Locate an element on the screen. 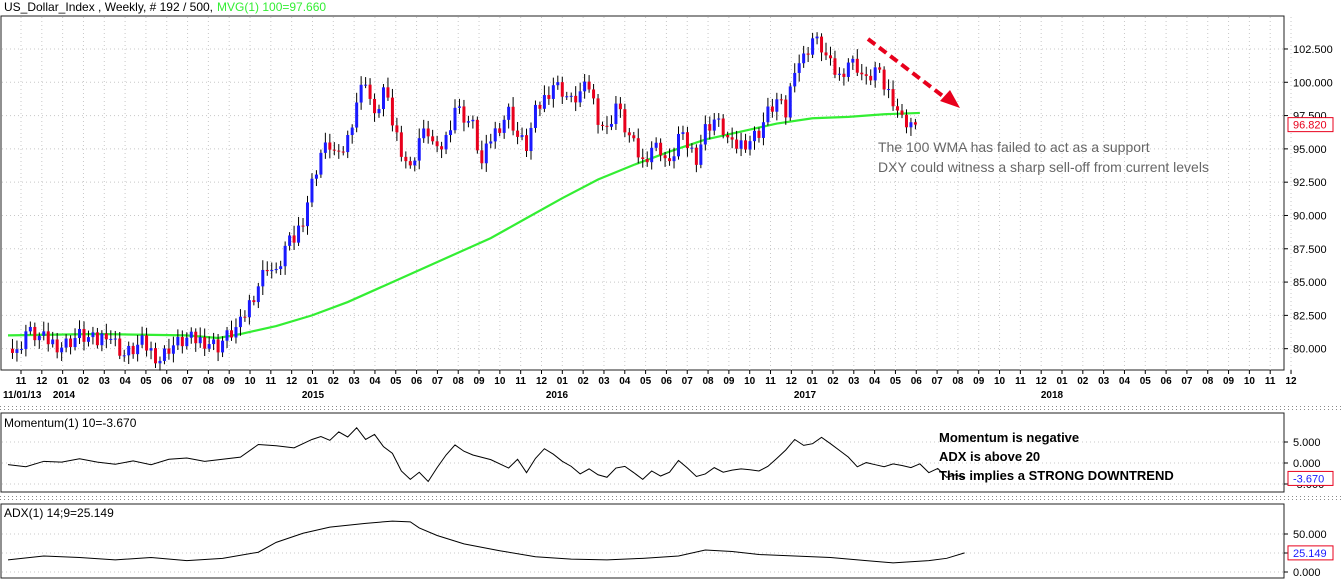 Image resolution: width=1342 pixels, height=580 pixels. month-label: 03 is located at coordinates (854, 381).